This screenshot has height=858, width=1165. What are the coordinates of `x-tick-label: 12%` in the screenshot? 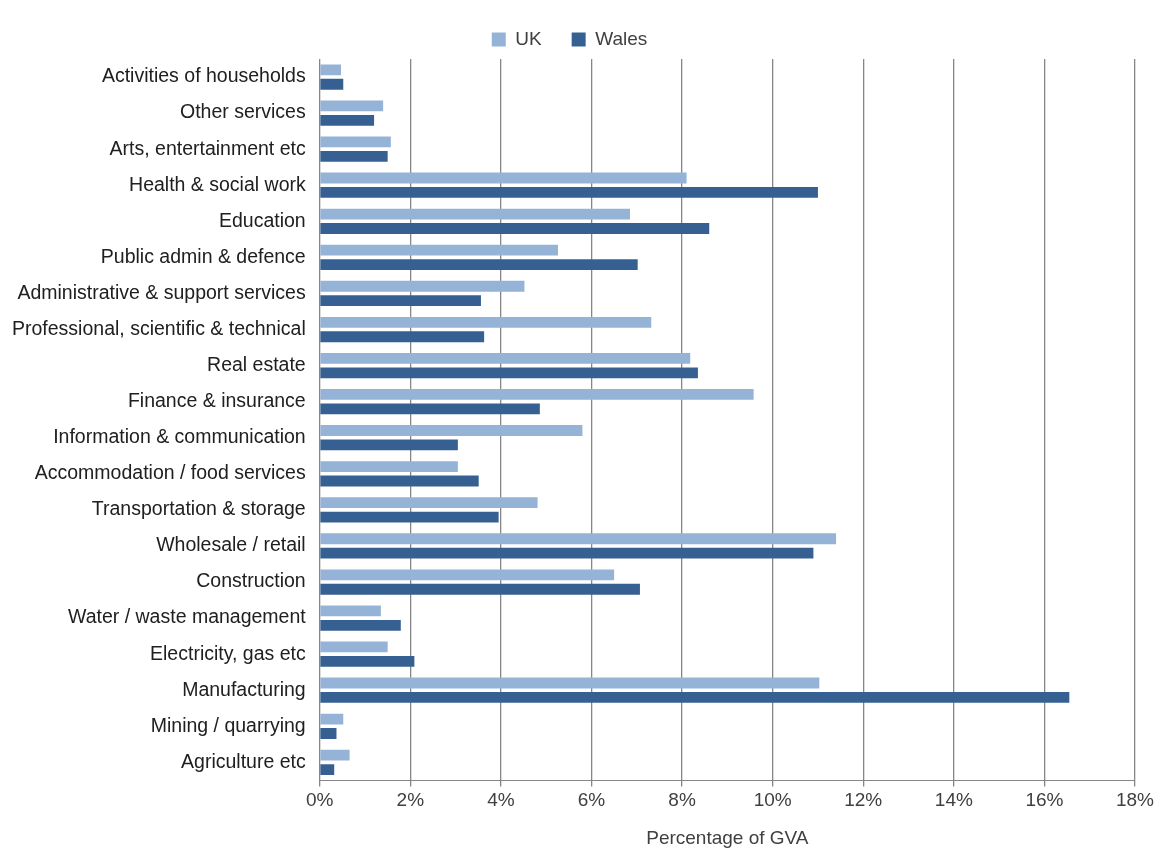 It's located at (863, 800).